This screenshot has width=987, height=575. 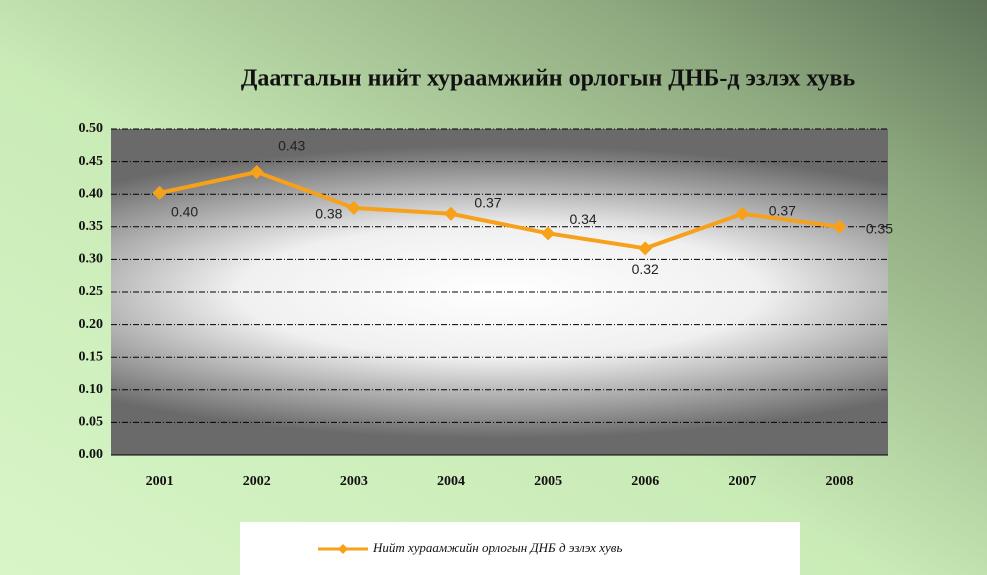 I want to click on y-tick-label: 0.10, so click(x=91, y=389).